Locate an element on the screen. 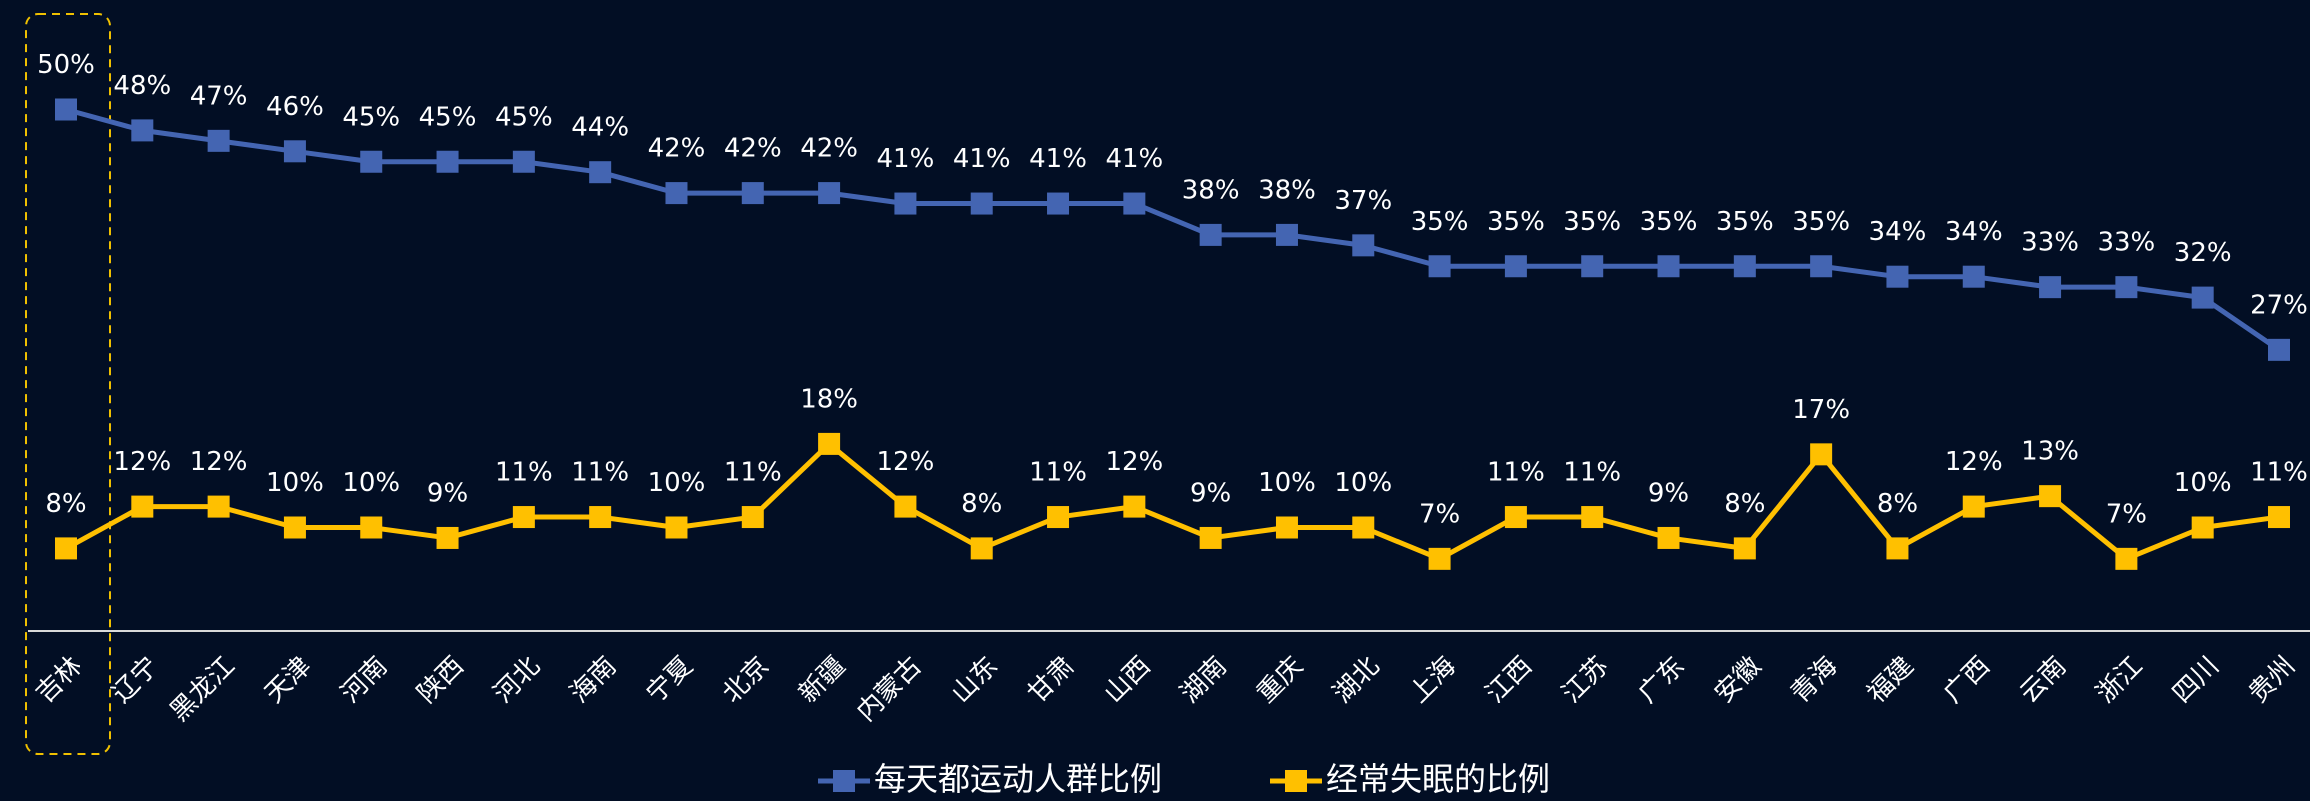  data-label: 7% is located at coordinates (2126, 514).